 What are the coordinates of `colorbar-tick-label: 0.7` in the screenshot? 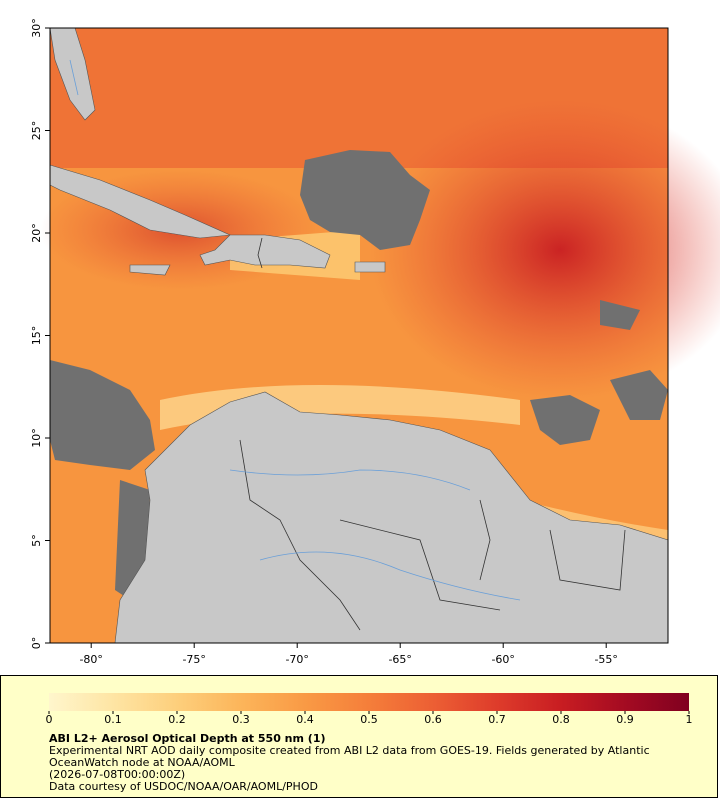 It's located at (497, 719).